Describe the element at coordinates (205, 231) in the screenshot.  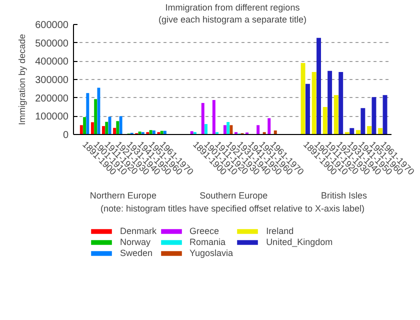
I see `legend-label: Greece` at that location.